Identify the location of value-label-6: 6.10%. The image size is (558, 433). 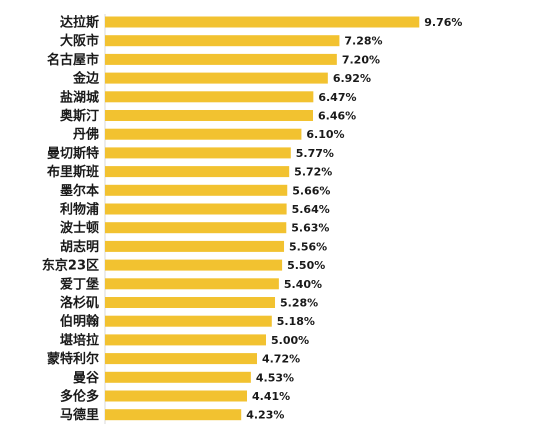
(325, 134).